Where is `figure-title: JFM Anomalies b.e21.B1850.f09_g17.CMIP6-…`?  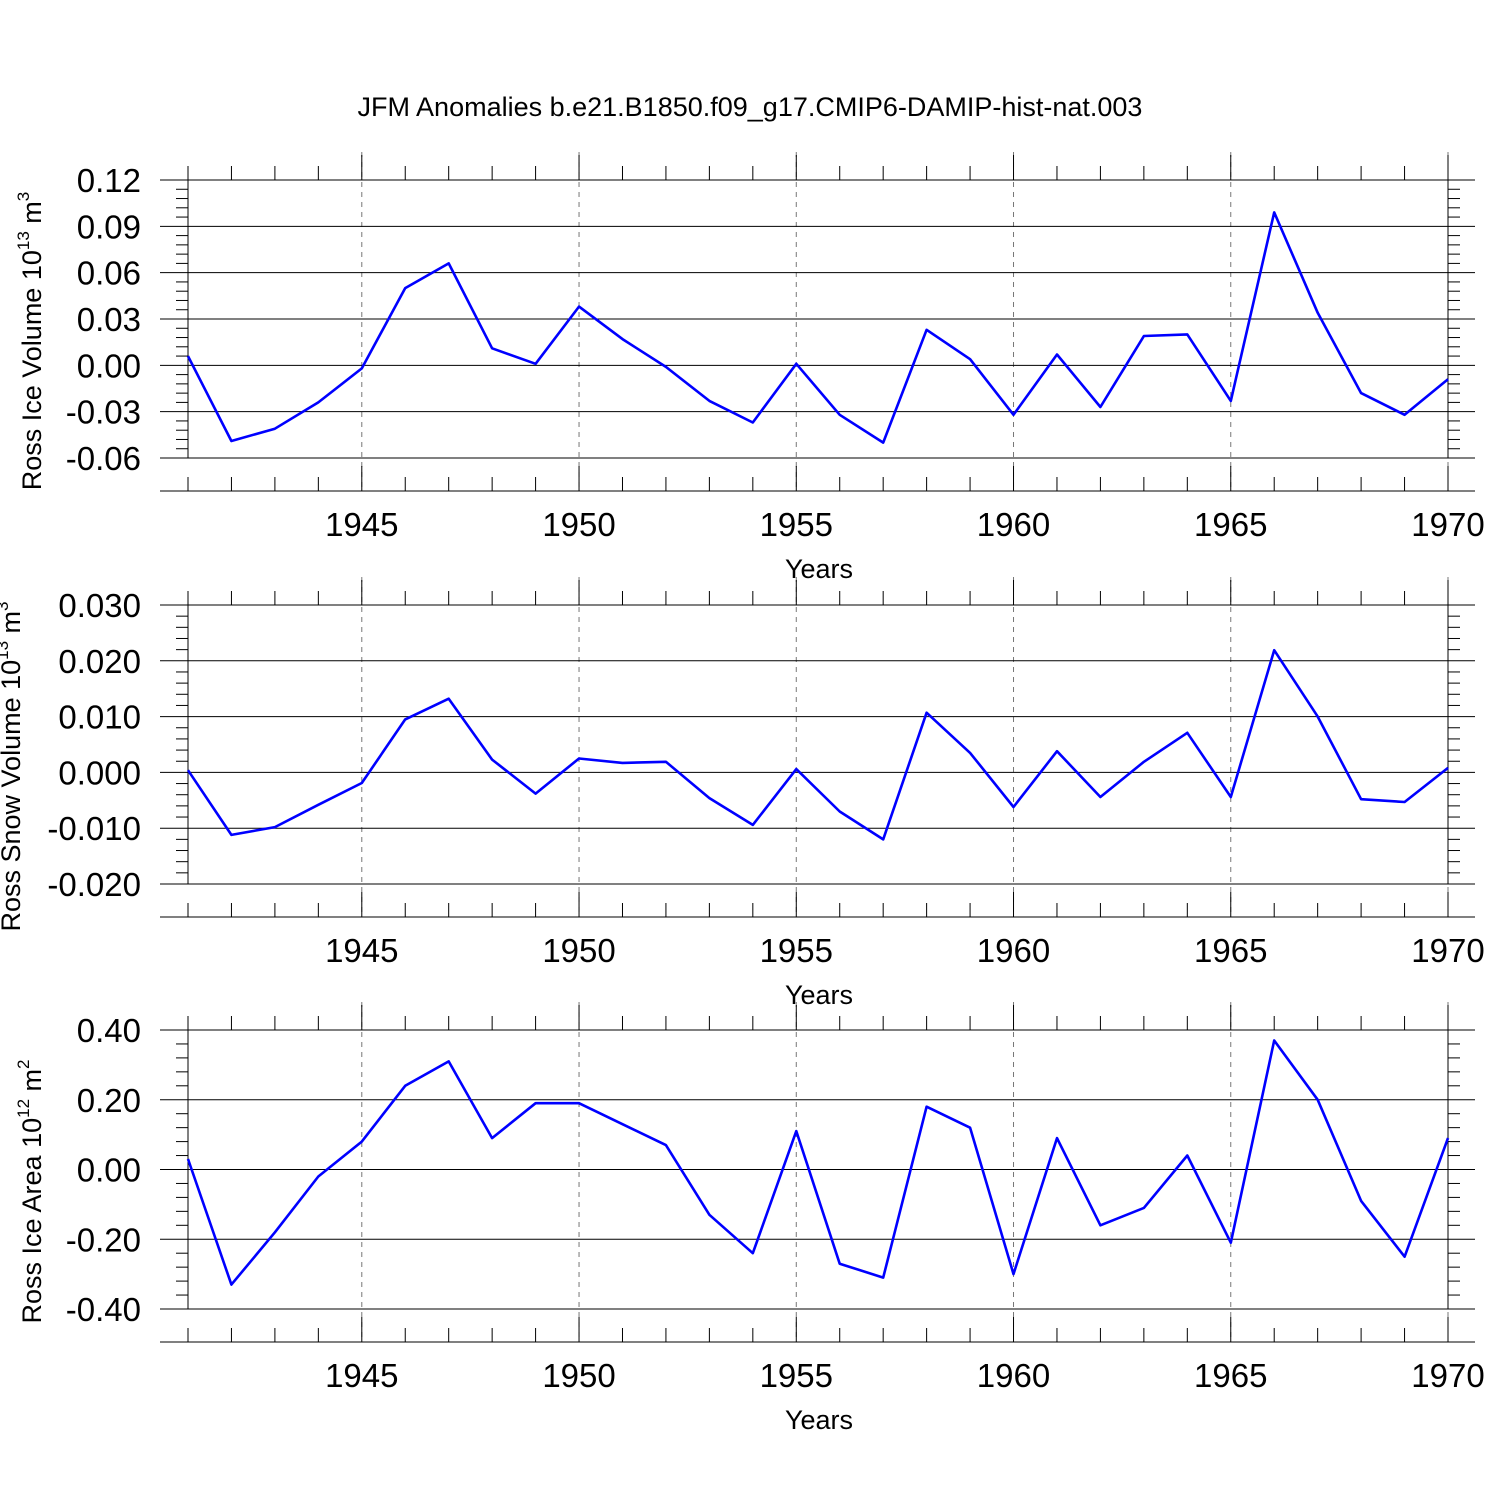 figure-title: JFM Anomalies b.e21.B1850.f09_g17.CMIP6-… is located at coordinates (750, 107).